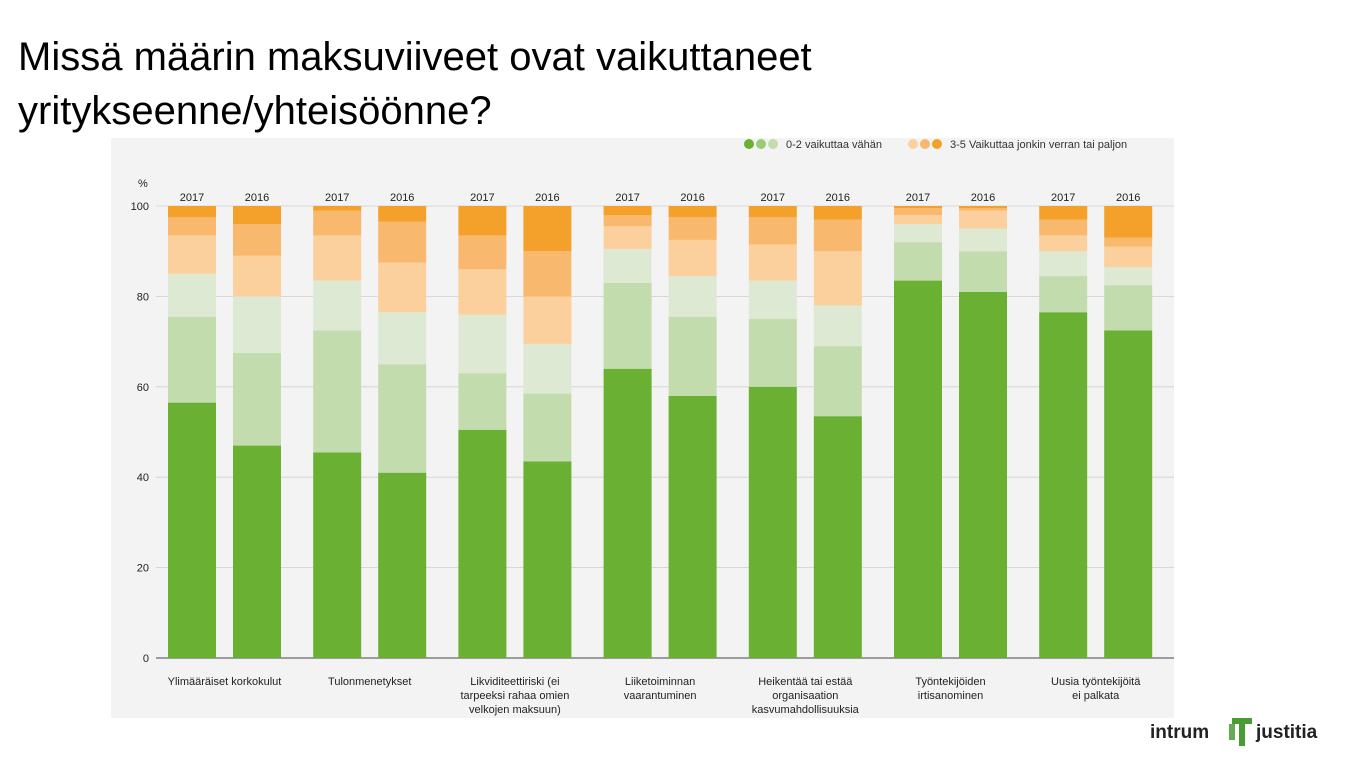  Describe the element at coordinates (1038, 145) in the screenshot. I see `legend-label-high: 3-5 Vaikuttaa jonkin verran tai paljon` at that location.